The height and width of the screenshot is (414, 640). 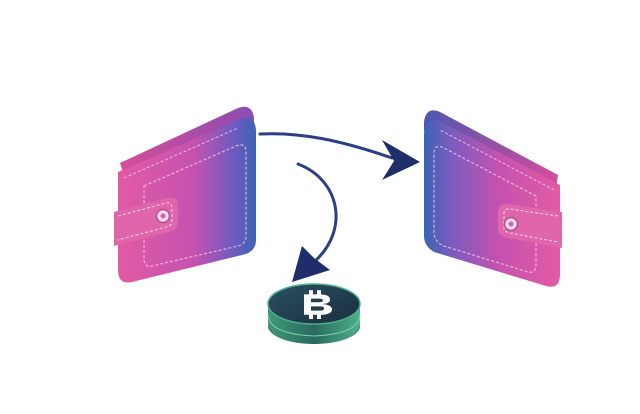 I want to click on left-wallet-stitch, so click(x=181, y=153).